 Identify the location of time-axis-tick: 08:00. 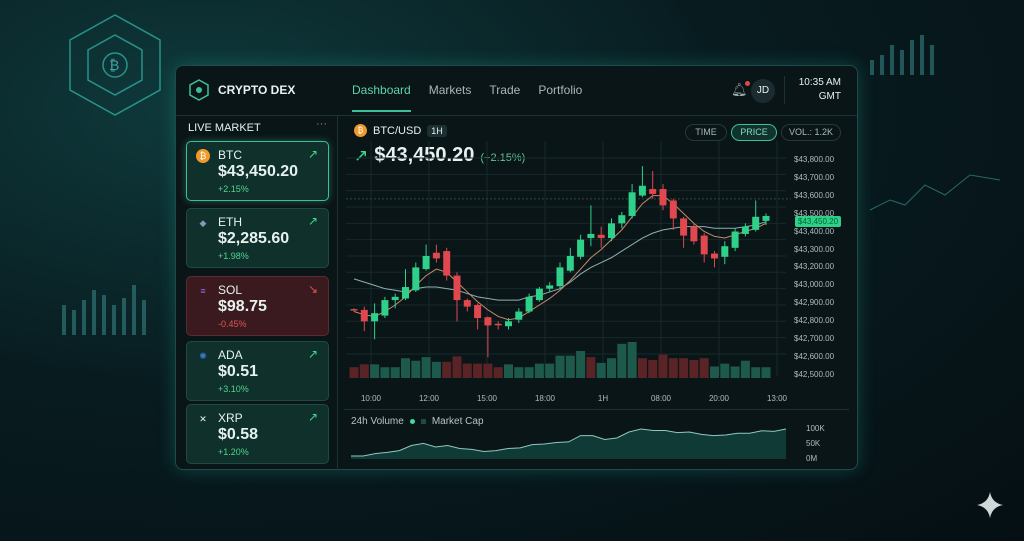
(661, 398).